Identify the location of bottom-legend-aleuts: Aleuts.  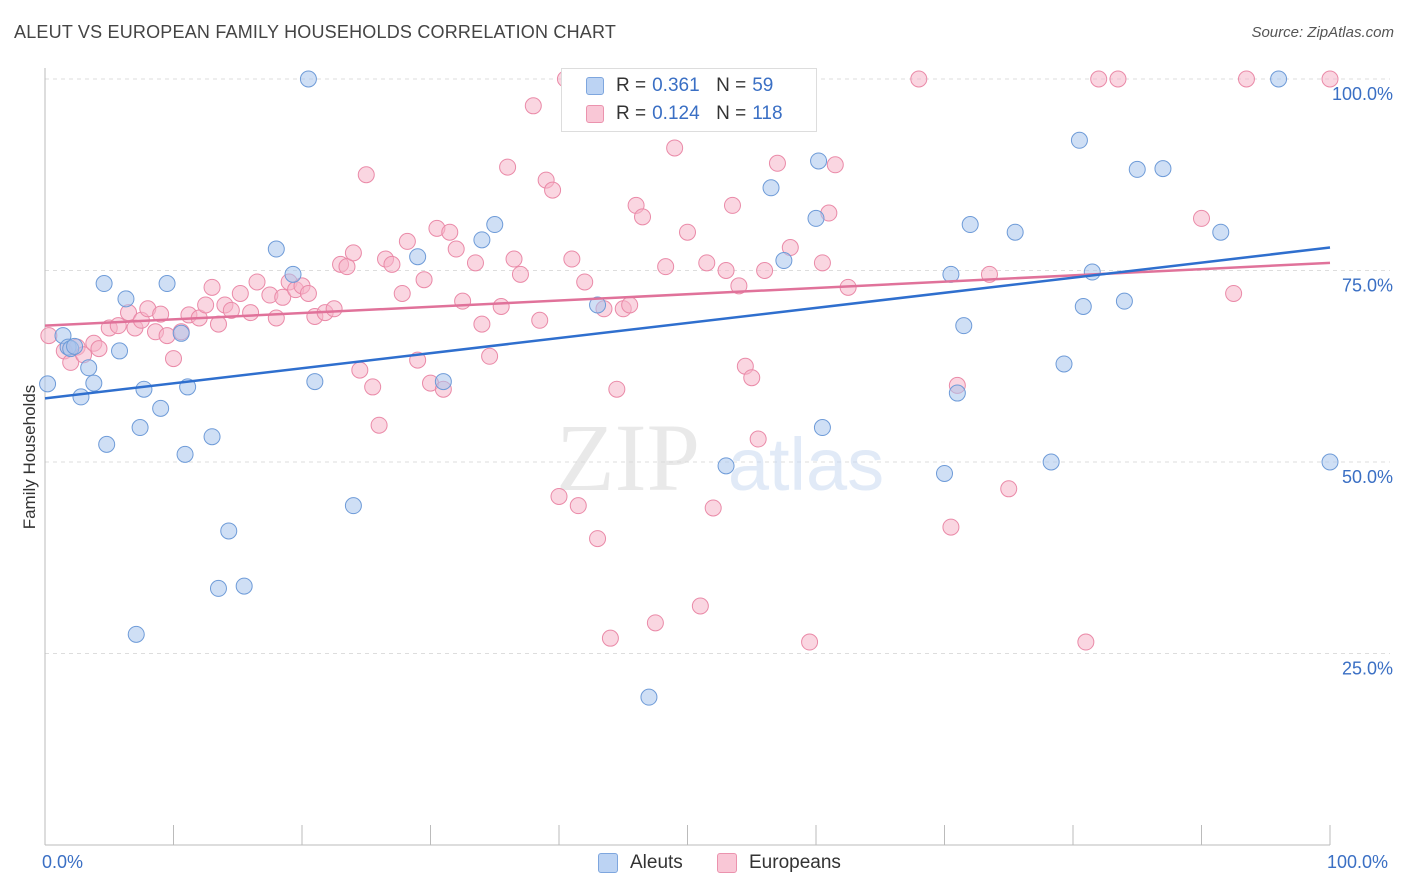
(640, 863).